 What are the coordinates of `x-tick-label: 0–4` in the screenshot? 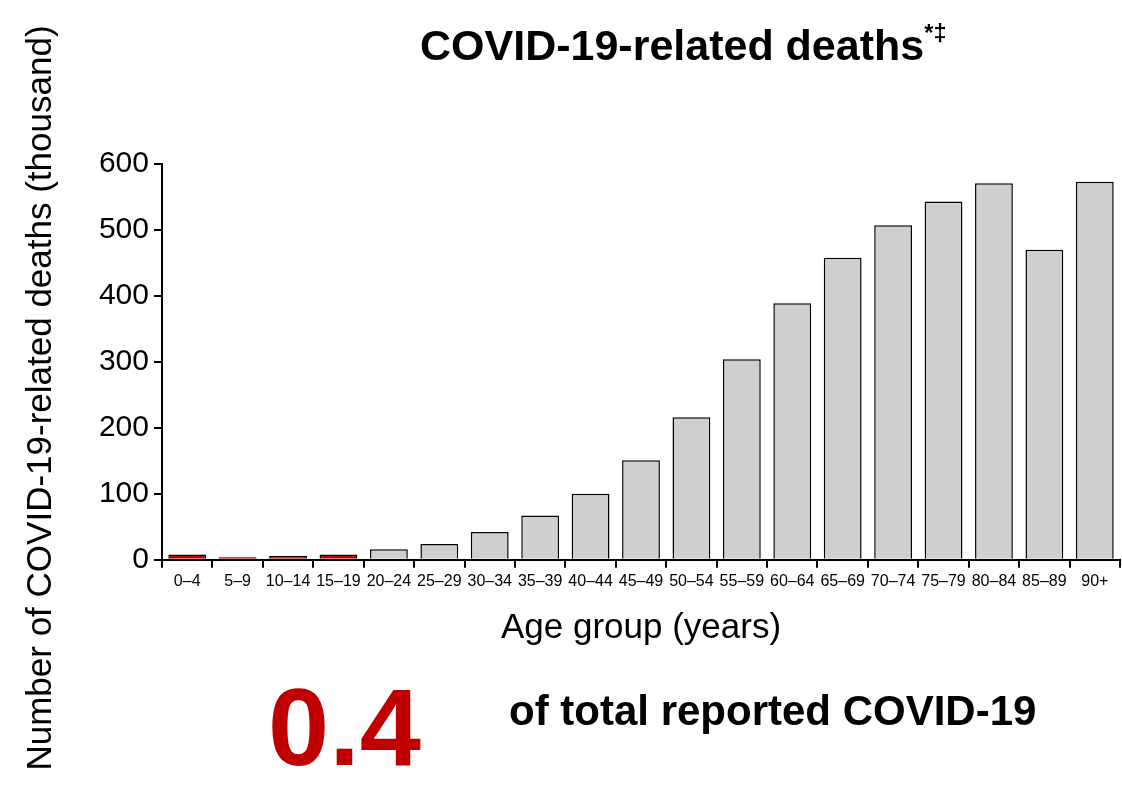 It's located at (187, 580).